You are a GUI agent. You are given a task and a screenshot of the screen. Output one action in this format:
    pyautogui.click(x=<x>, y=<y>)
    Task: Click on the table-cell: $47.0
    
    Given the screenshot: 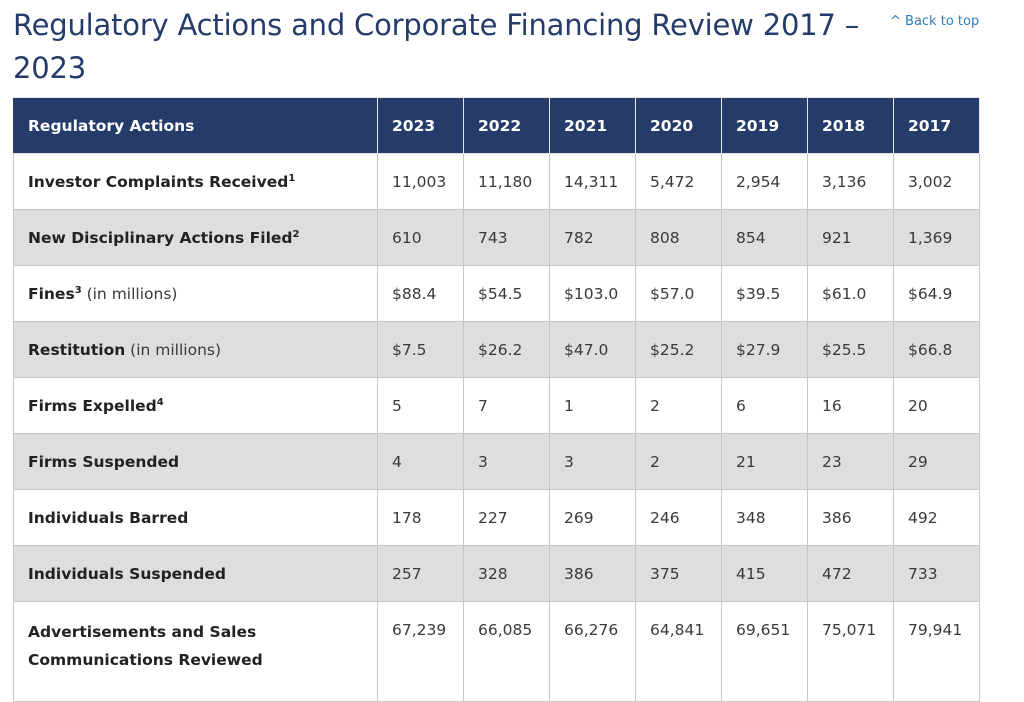 What is the action you would take?
    pyautogui.click(x=592, y=349)
    